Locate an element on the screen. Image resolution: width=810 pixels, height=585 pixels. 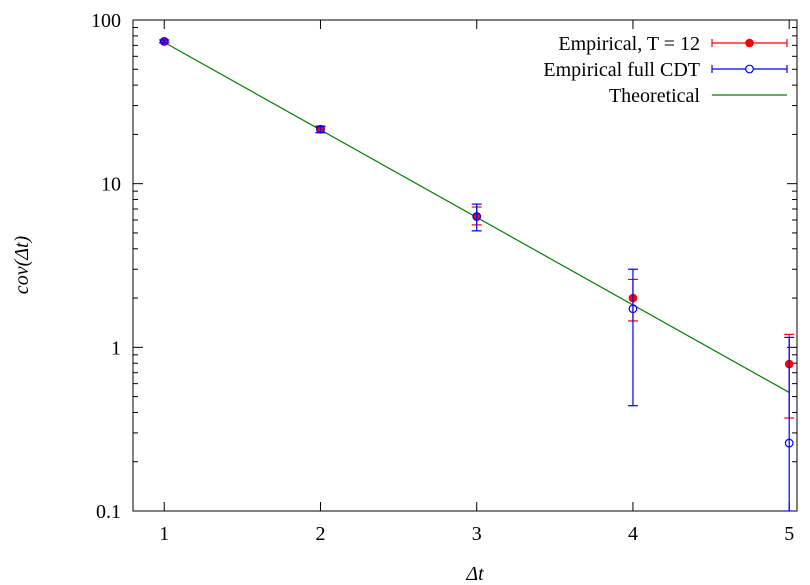
x-tick-label: 3 is located at coordinates (477, 534).